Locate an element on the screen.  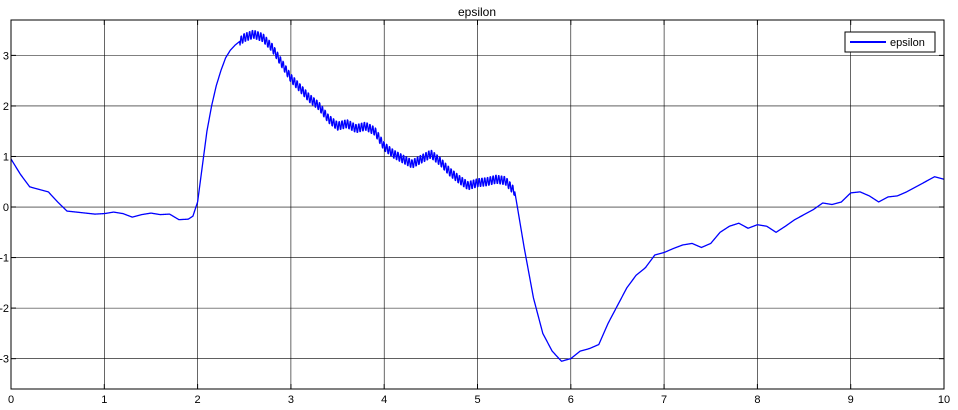
y-tick-label: 0 is located at coordinates (6, 208).